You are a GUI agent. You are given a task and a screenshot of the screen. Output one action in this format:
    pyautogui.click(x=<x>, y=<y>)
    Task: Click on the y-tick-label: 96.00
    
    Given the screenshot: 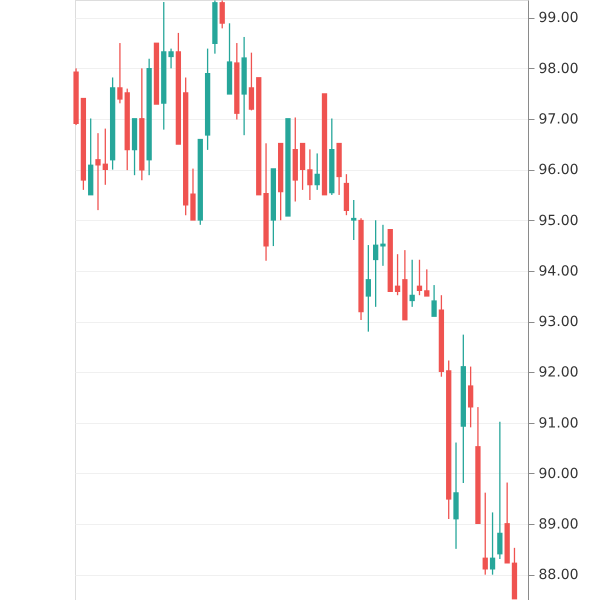 What is the action you would take?
    pyautogui.click(x=558, y=170)
    